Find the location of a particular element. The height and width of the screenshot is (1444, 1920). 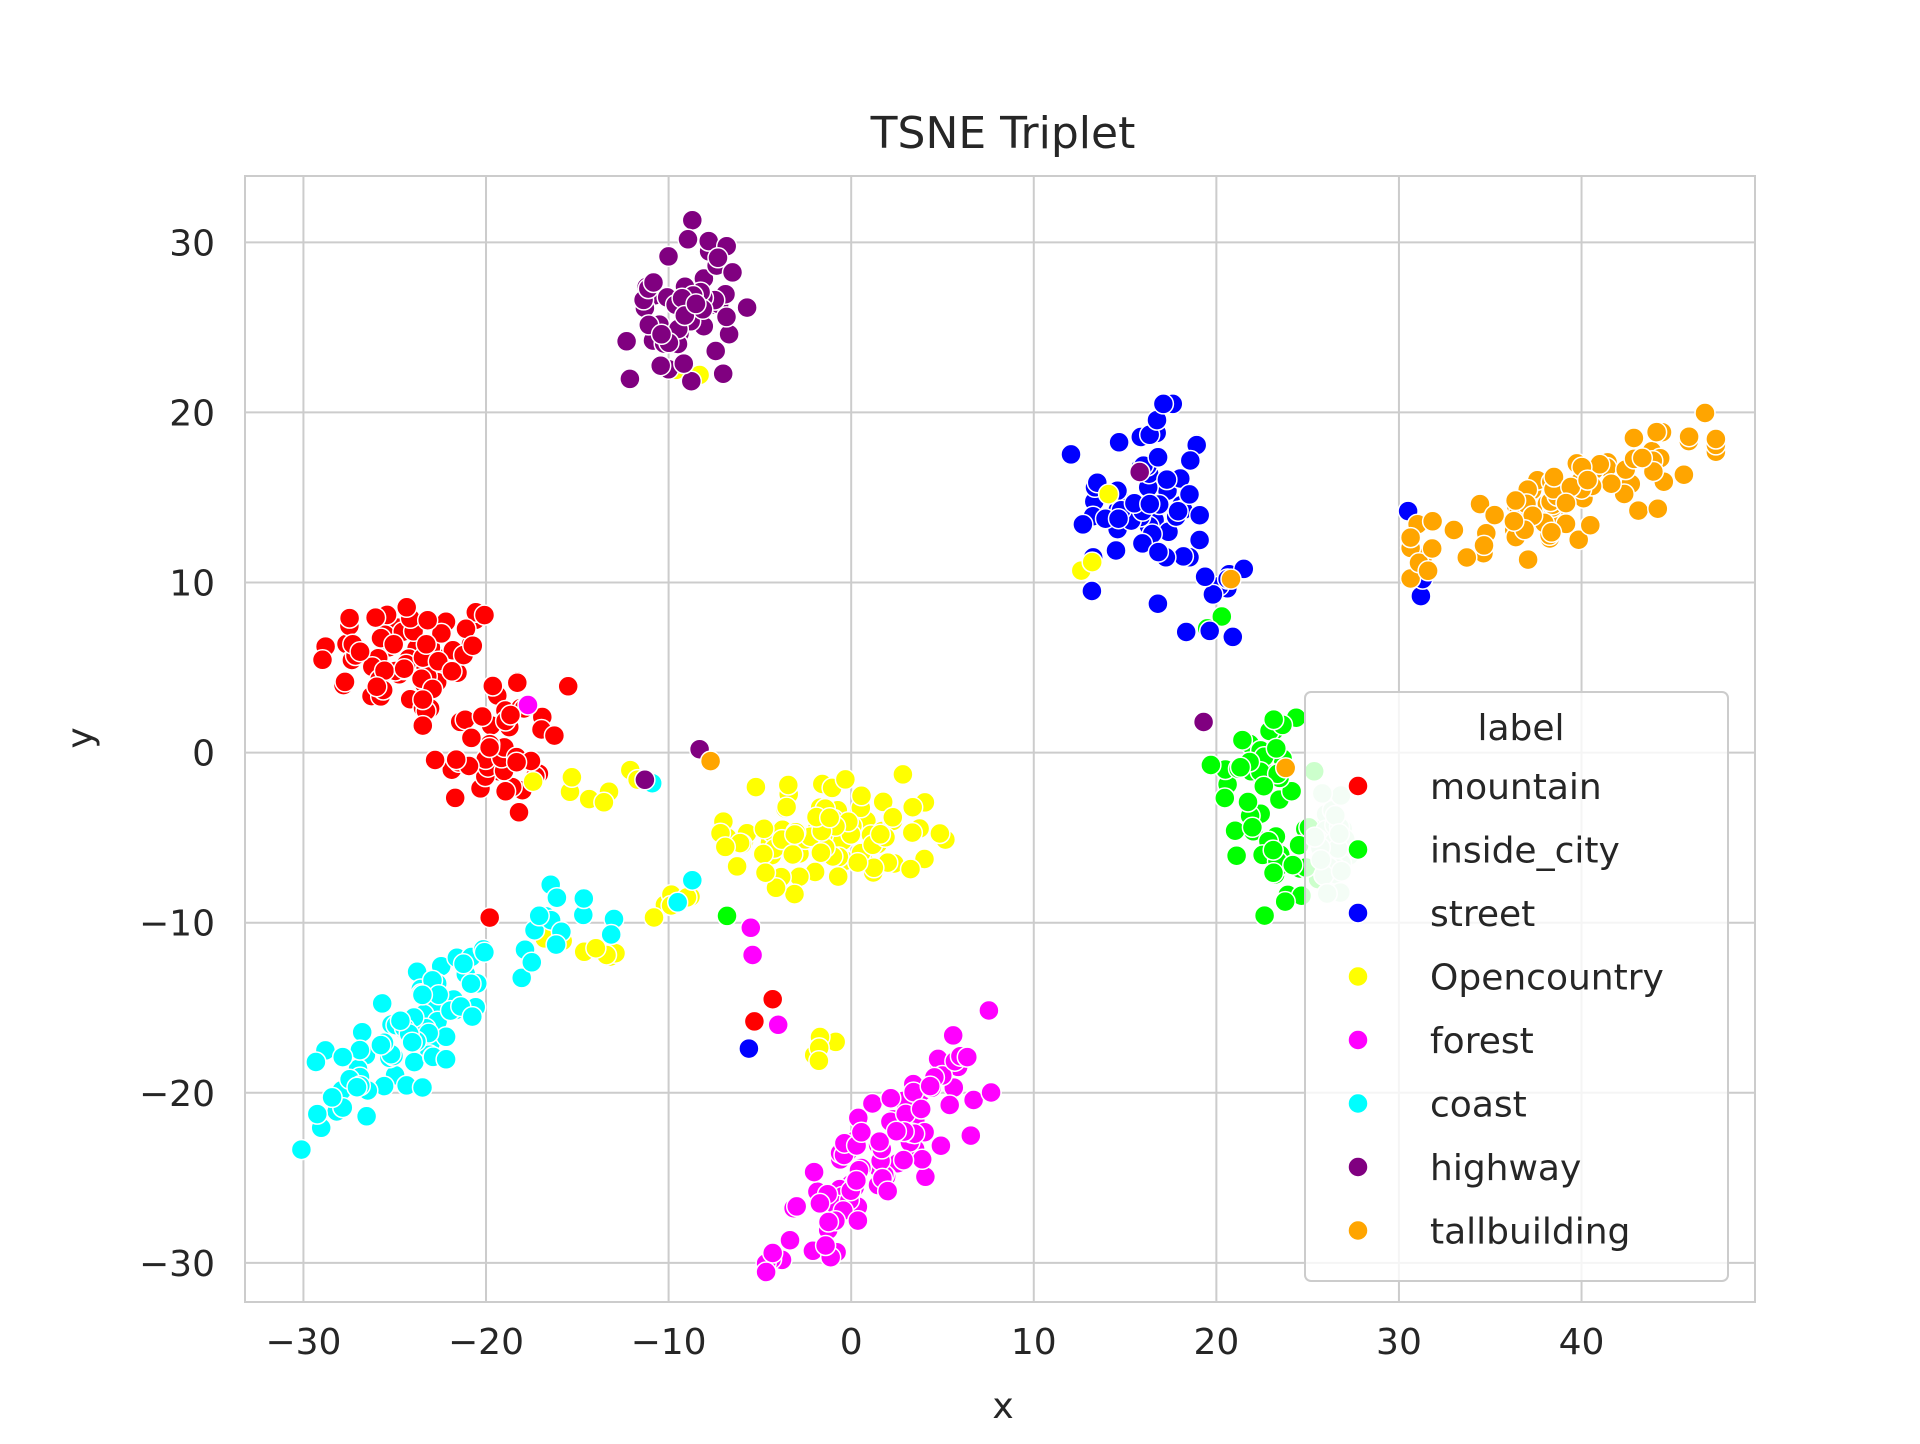

legend-marker-inside-city is located at coordinates (1358, 849).